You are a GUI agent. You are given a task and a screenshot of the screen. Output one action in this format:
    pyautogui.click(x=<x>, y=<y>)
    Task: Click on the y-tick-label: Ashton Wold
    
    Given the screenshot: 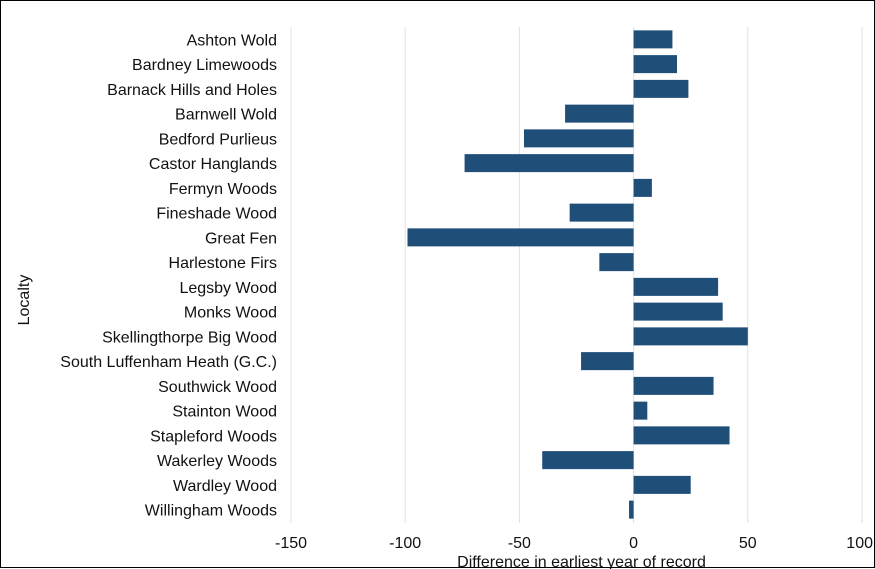 What is the action you would take?
    pyautogui.click(x=232, y=40)
    